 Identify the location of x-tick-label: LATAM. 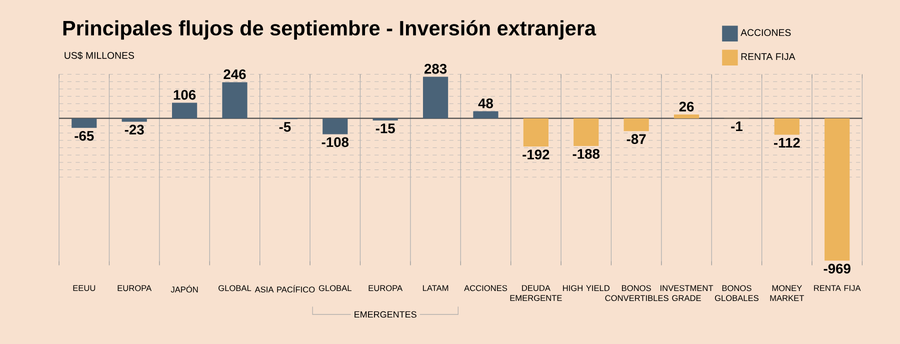
(435, 288).